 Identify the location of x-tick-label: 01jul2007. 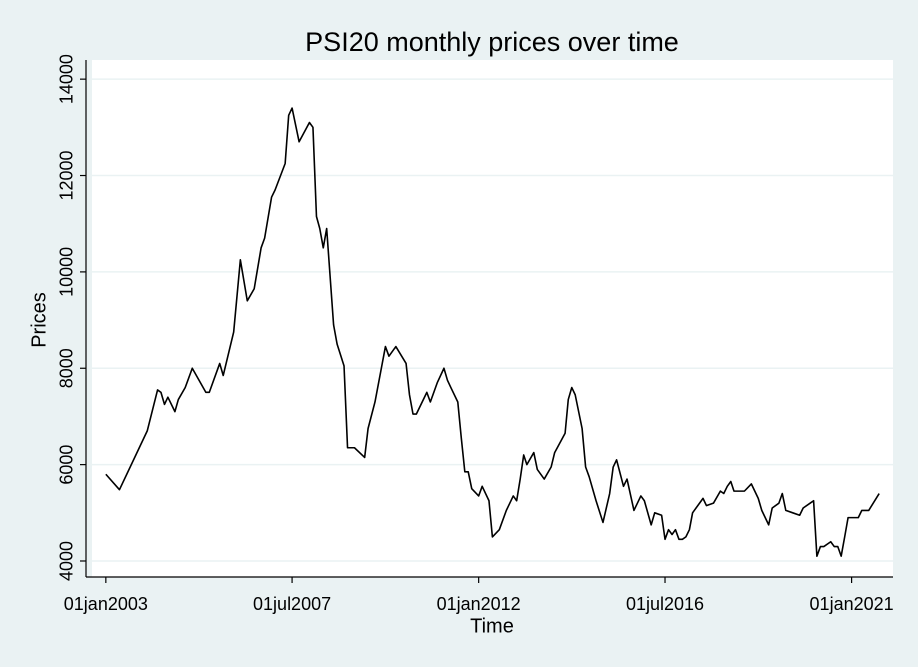
(292, 604).